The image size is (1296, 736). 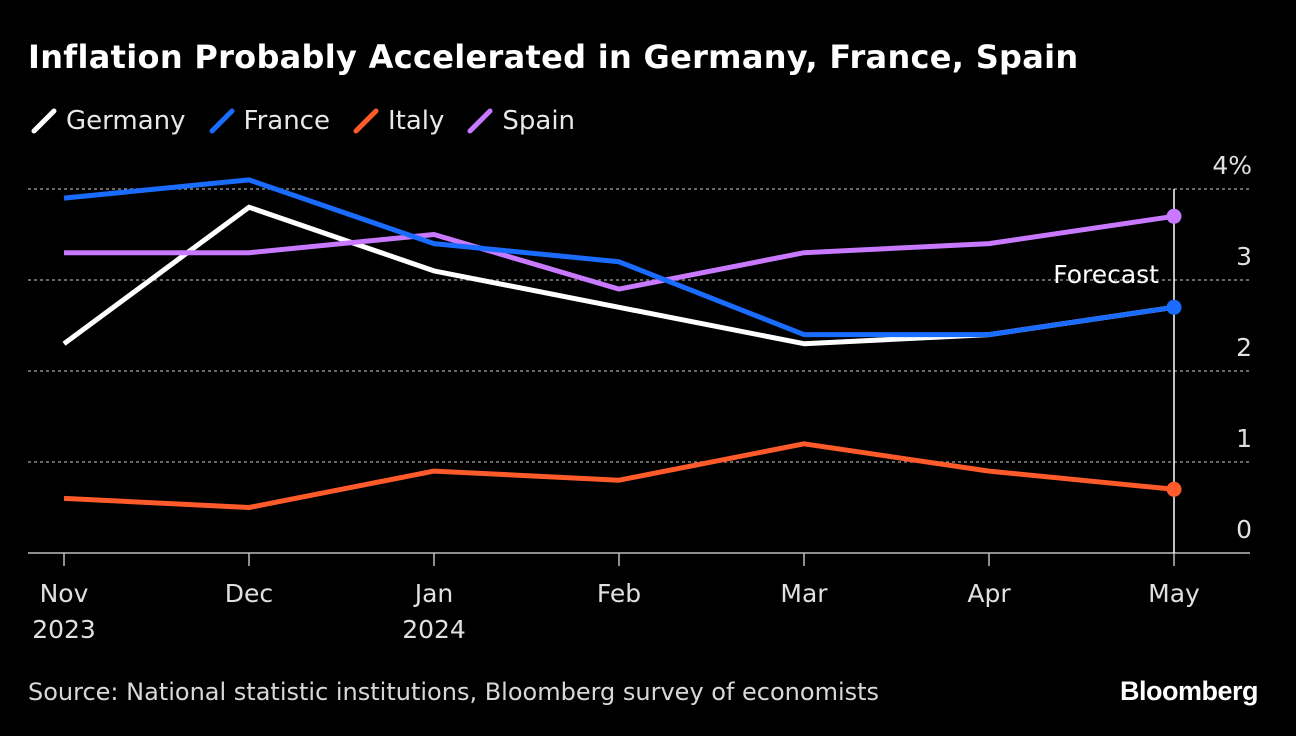 I want to click on legend-label: Italy, so click(x=416, y=121).